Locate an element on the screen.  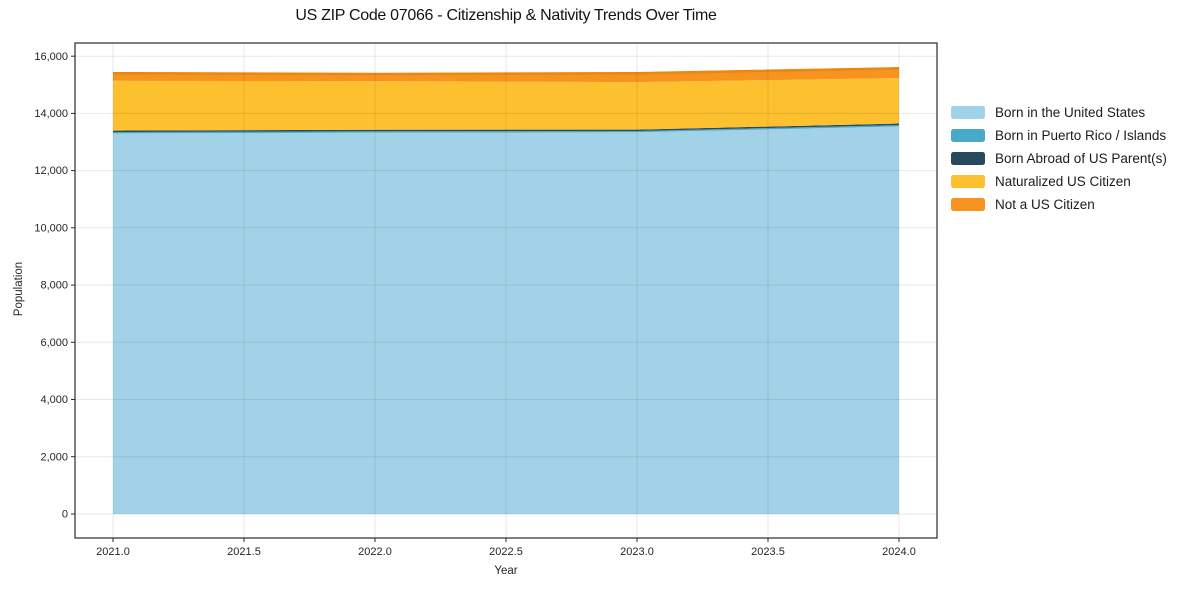
x-axis-label: Year is located at coordinates (506, 571).